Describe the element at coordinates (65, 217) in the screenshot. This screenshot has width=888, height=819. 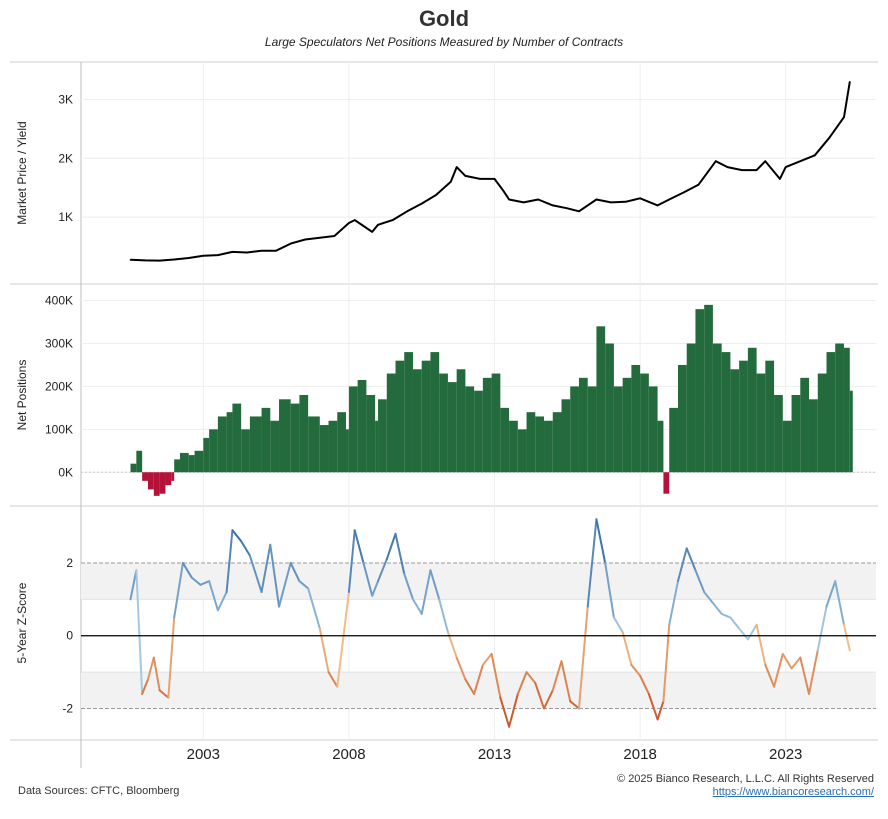
I see `y-tick-label: 1K` at that location.